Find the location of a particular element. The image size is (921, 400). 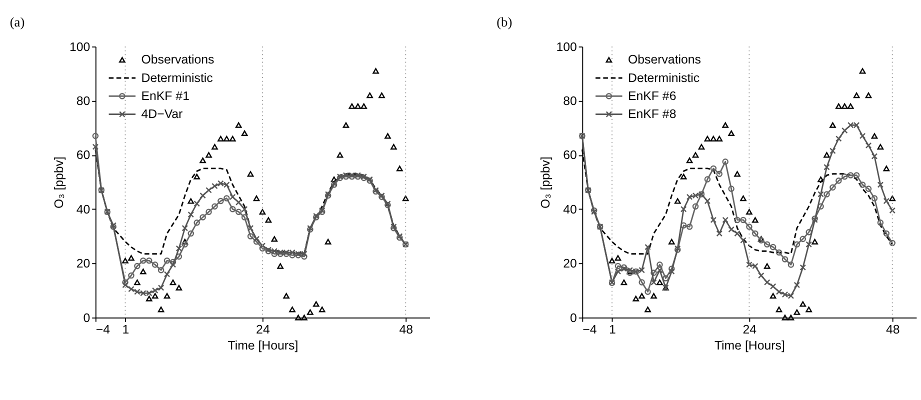

chart-title: (b) is located at coordinates (504, 22).